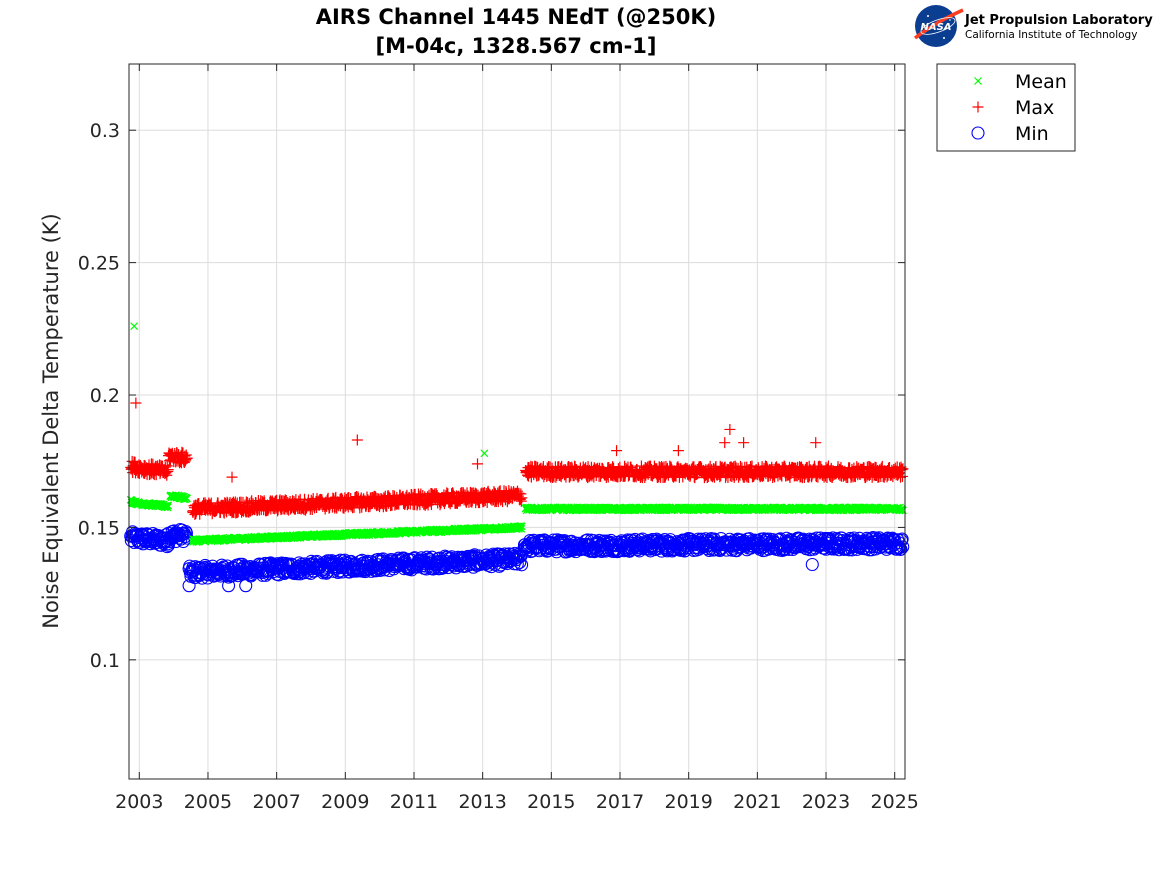 This screenshot has width=1167, height=875. What do you see at coordinates (345, 802) in the screenshot?
I see `x-tick-label: 2009` at bounding box center [345, 802].